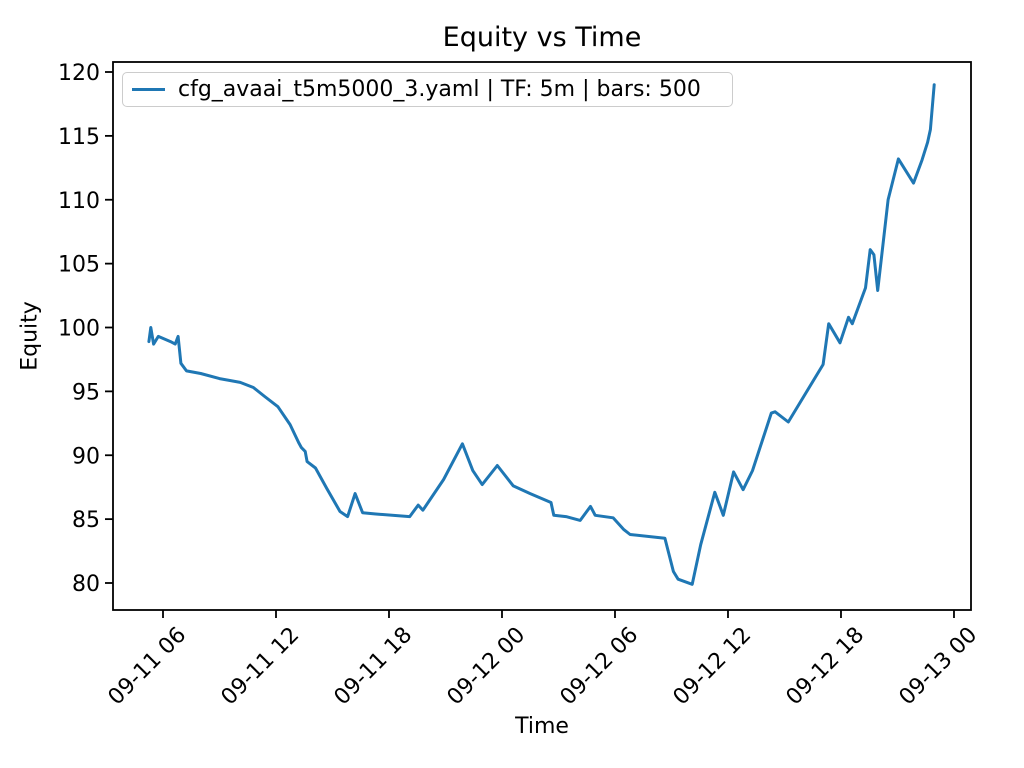  I want to click on y-tick-label: 90, so click(86, 456).